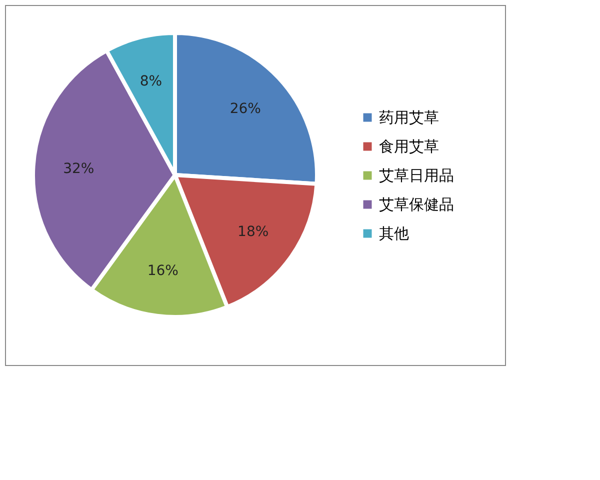 The height and width of the screenshot is (480, 600). What do you see at coordinates (151, 81) in the screenshot?
I see `data-label: 8%` at bounding box center [151, 81].